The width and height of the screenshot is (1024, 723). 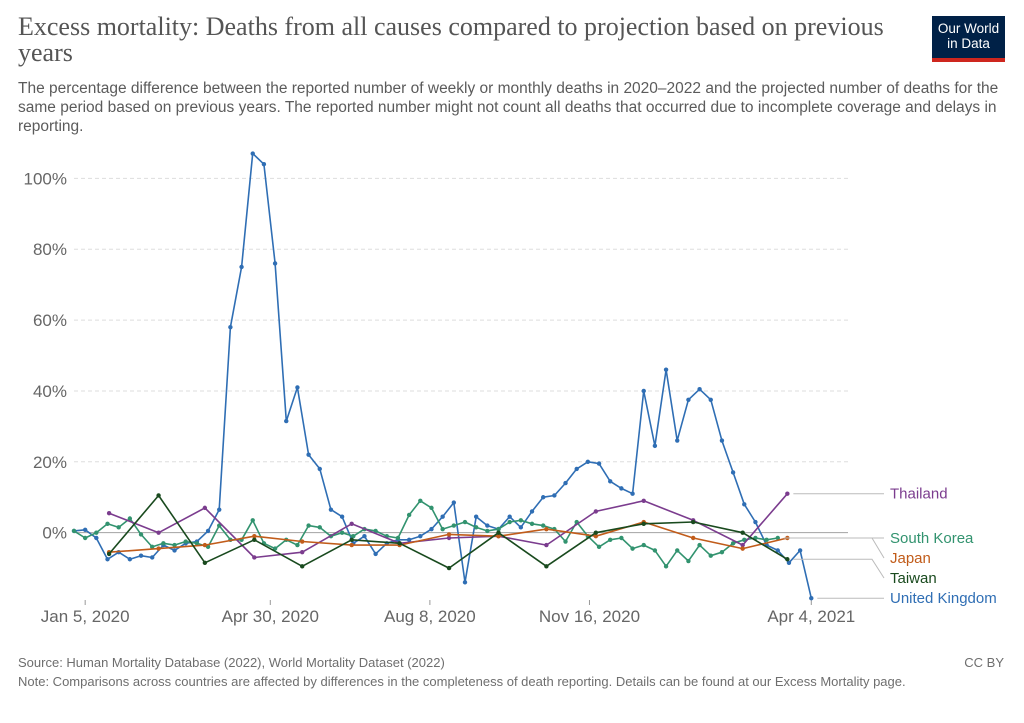 I want to click on series-line-taiwan, so click(x=448, y=531).